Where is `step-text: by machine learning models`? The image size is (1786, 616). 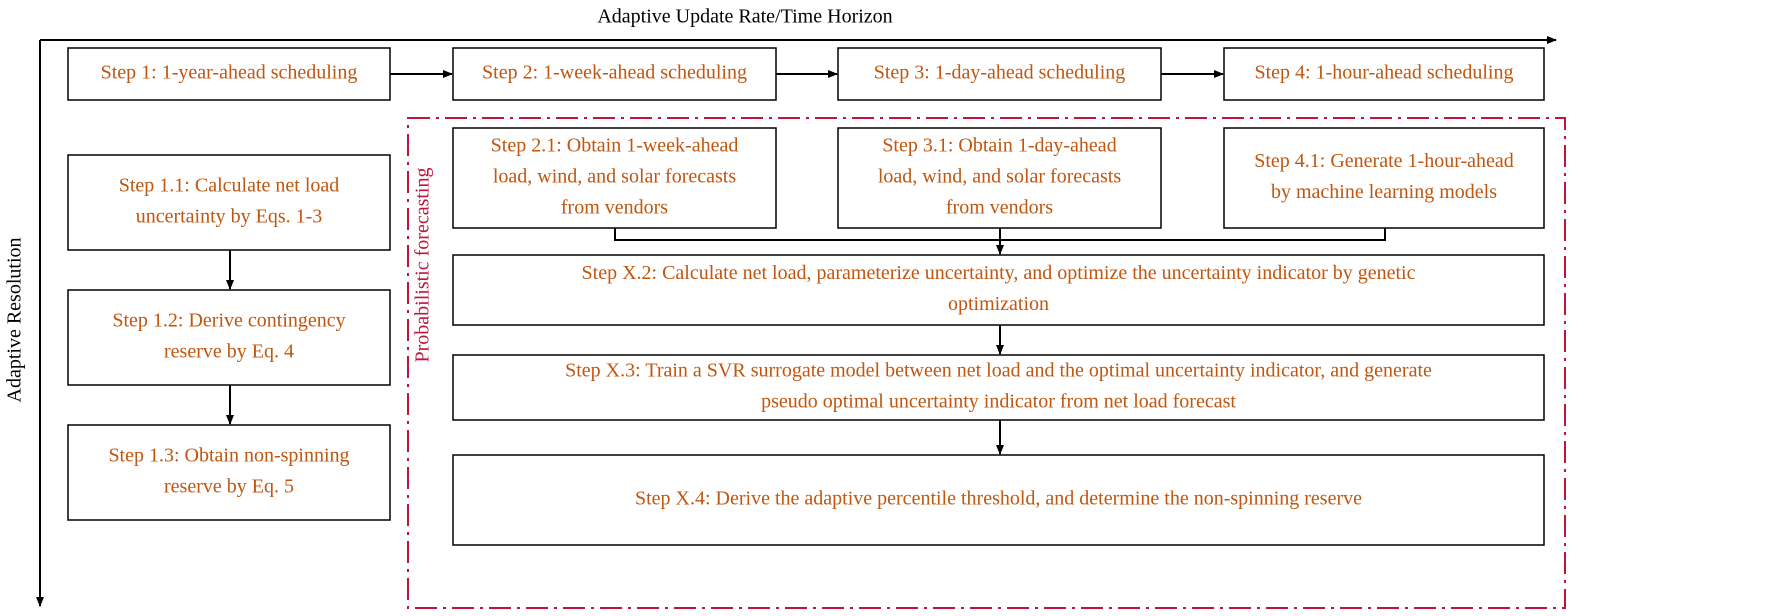
step-text: by machine learning models is located at coordinates (1384, 192).